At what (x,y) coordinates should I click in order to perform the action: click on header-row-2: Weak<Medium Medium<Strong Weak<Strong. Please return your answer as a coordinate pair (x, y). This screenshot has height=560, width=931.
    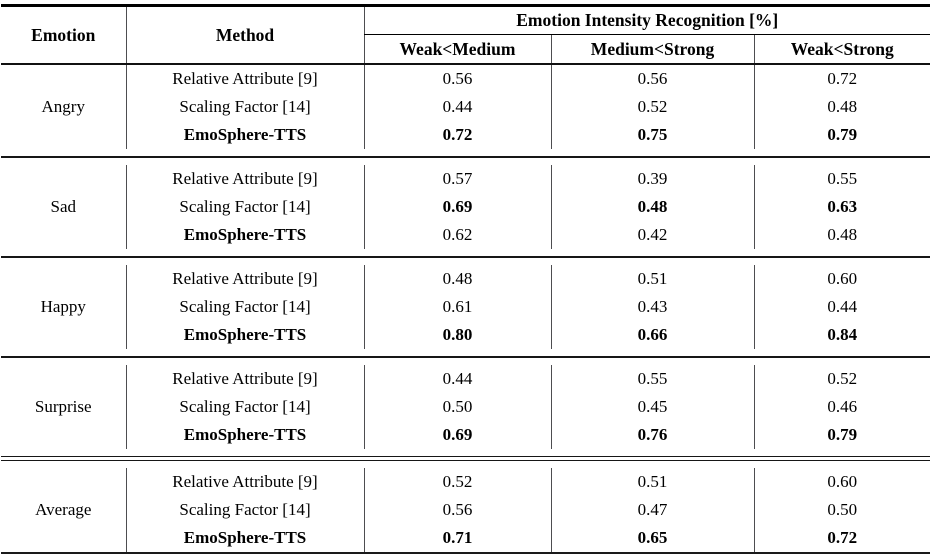
    Looking at the image, I should click on (466, 49).